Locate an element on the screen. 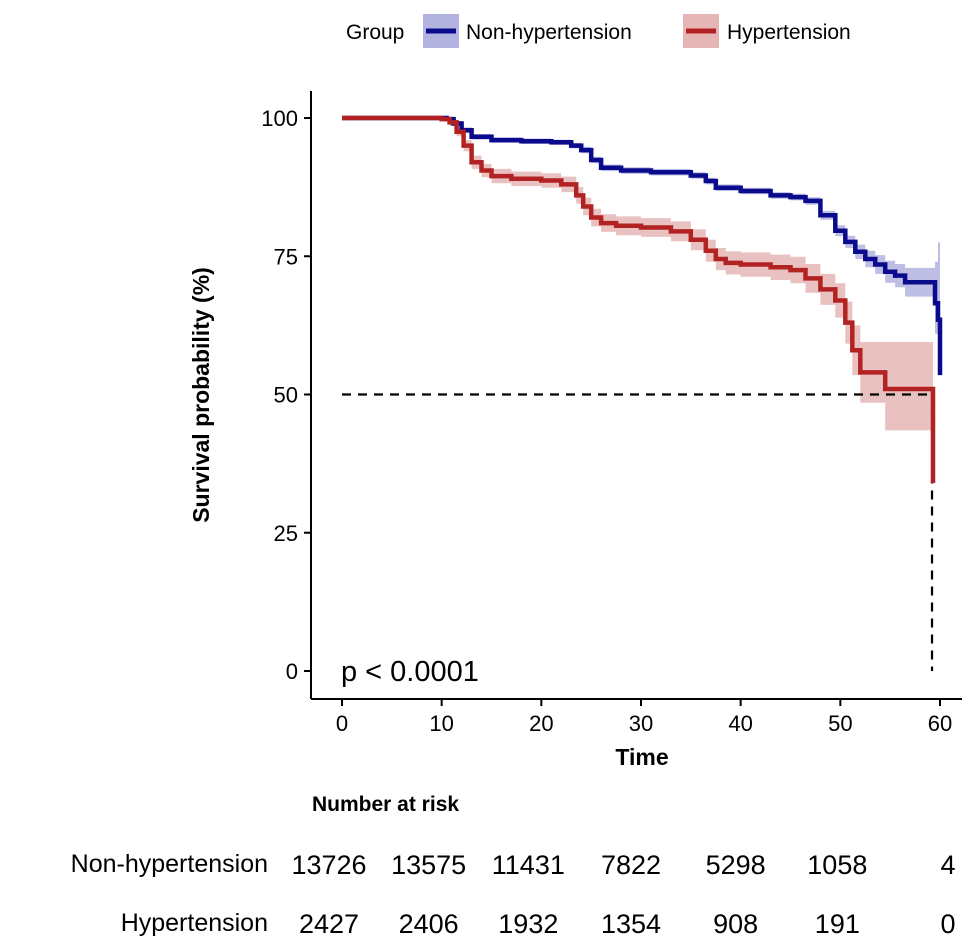 The width and height of the screenshot is (963, 937). legend-title: Group is located at coordinates (375, 32).